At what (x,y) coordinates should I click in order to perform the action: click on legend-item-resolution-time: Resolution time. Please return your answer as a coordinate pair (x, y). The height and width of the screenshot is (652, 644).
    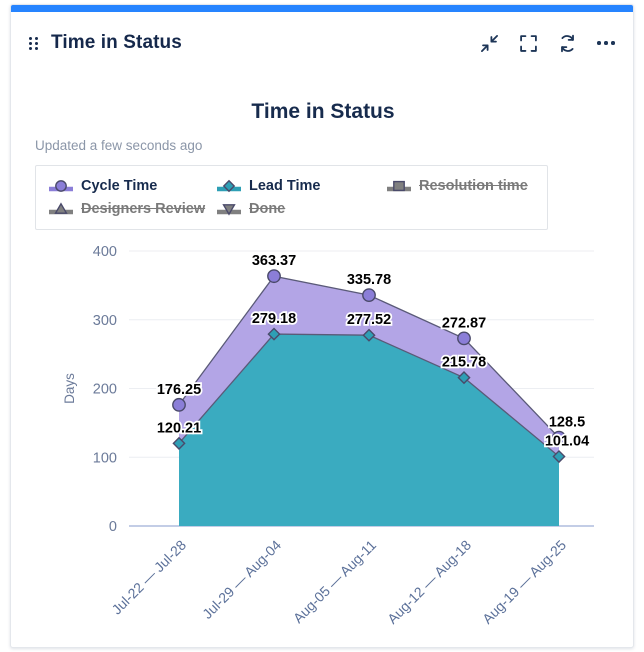
    Looking at the image, I should click on (457, 185).